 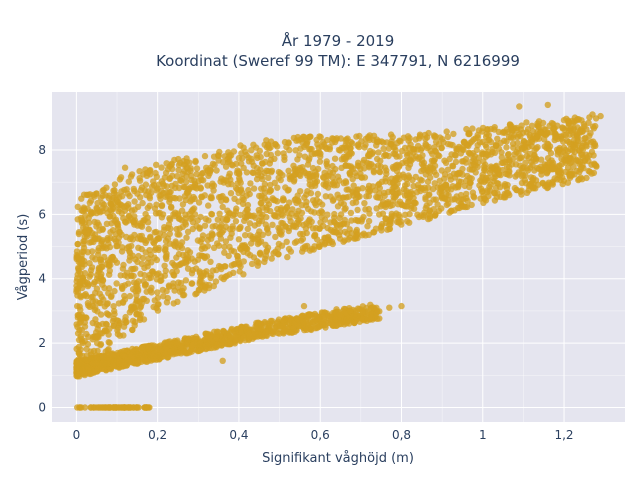 What do you see at coordinates (42, 343) in the screenshot?
I see `y-tick-label: 2` at bounding box center [42, 343].